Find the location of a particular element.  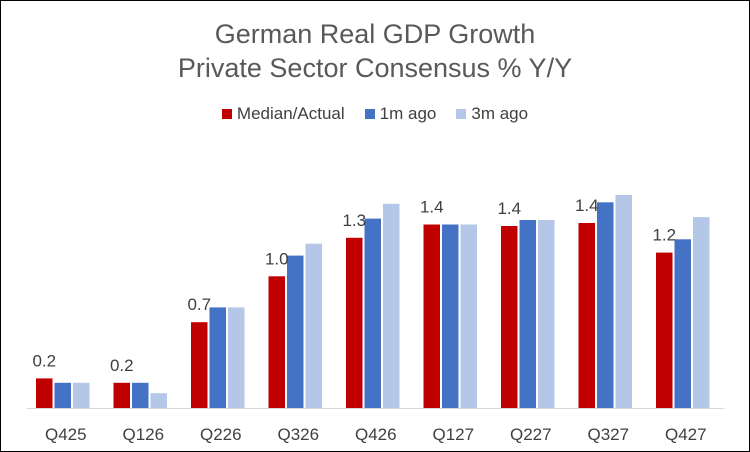

bar-3m-Q327 is located at coordinates (623, 301).